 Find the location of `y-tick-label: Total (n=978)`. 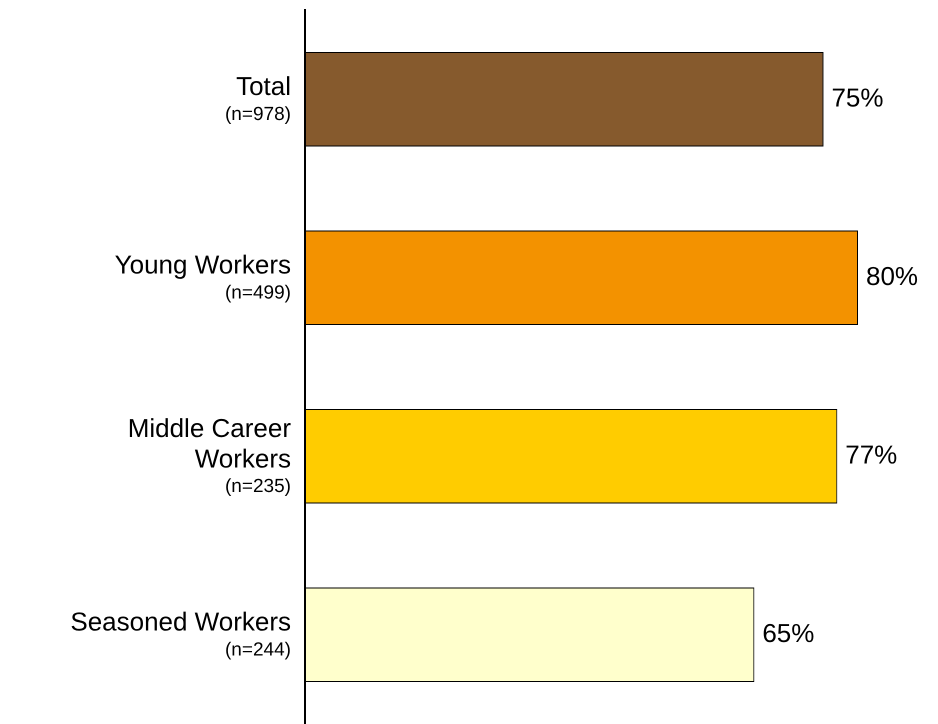

y-tick-label: Total (n=978) is located at coordinates (257, 98).